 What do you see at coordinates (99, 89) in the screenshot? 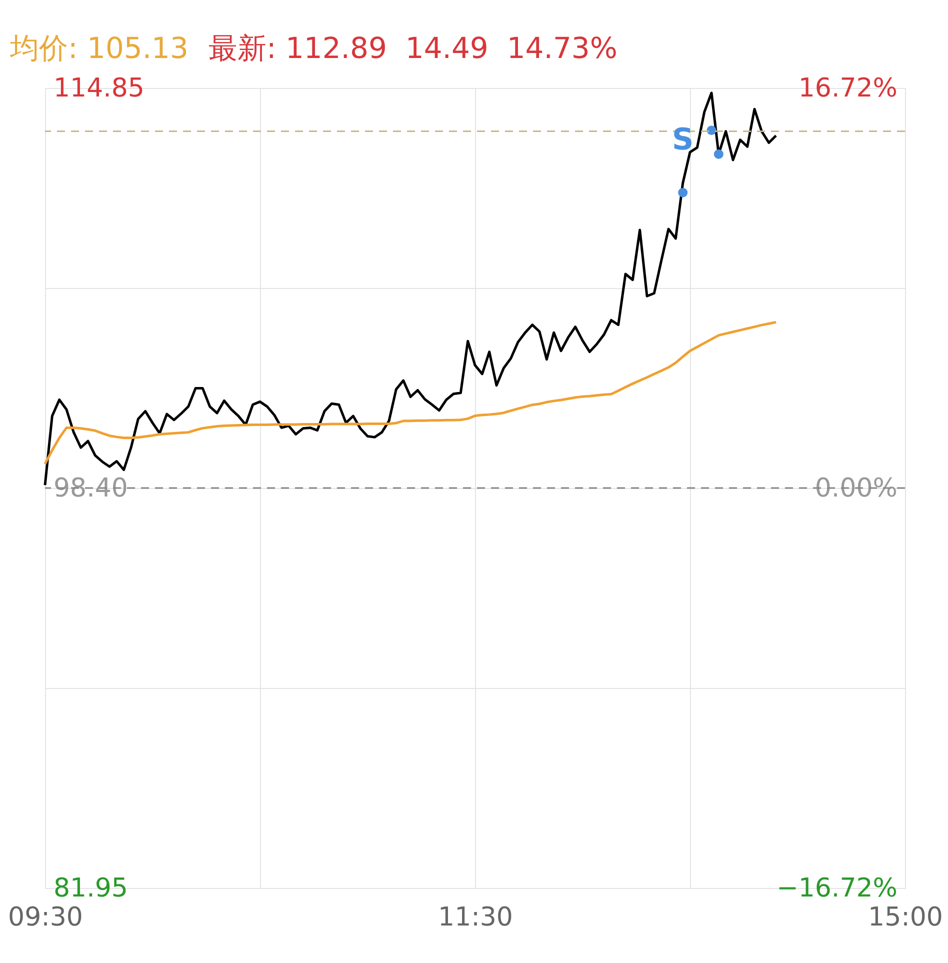
I see `y-tick-label: 114.85` at bounding box center [99, 89].